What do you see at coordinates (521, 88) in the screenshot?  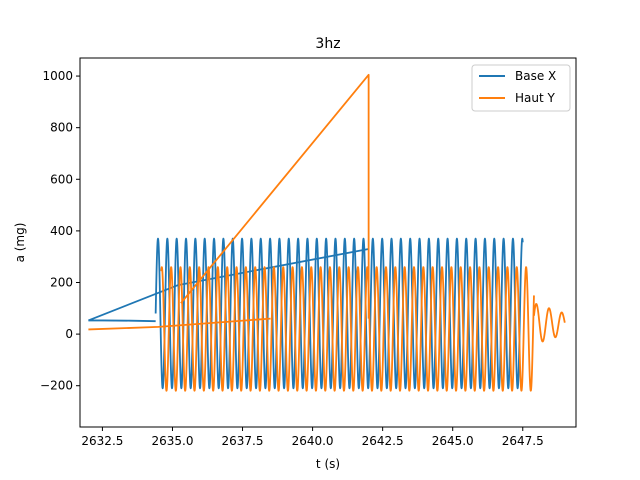 I see `legend: Base X Haut Y` at bounding box center [521, 88].